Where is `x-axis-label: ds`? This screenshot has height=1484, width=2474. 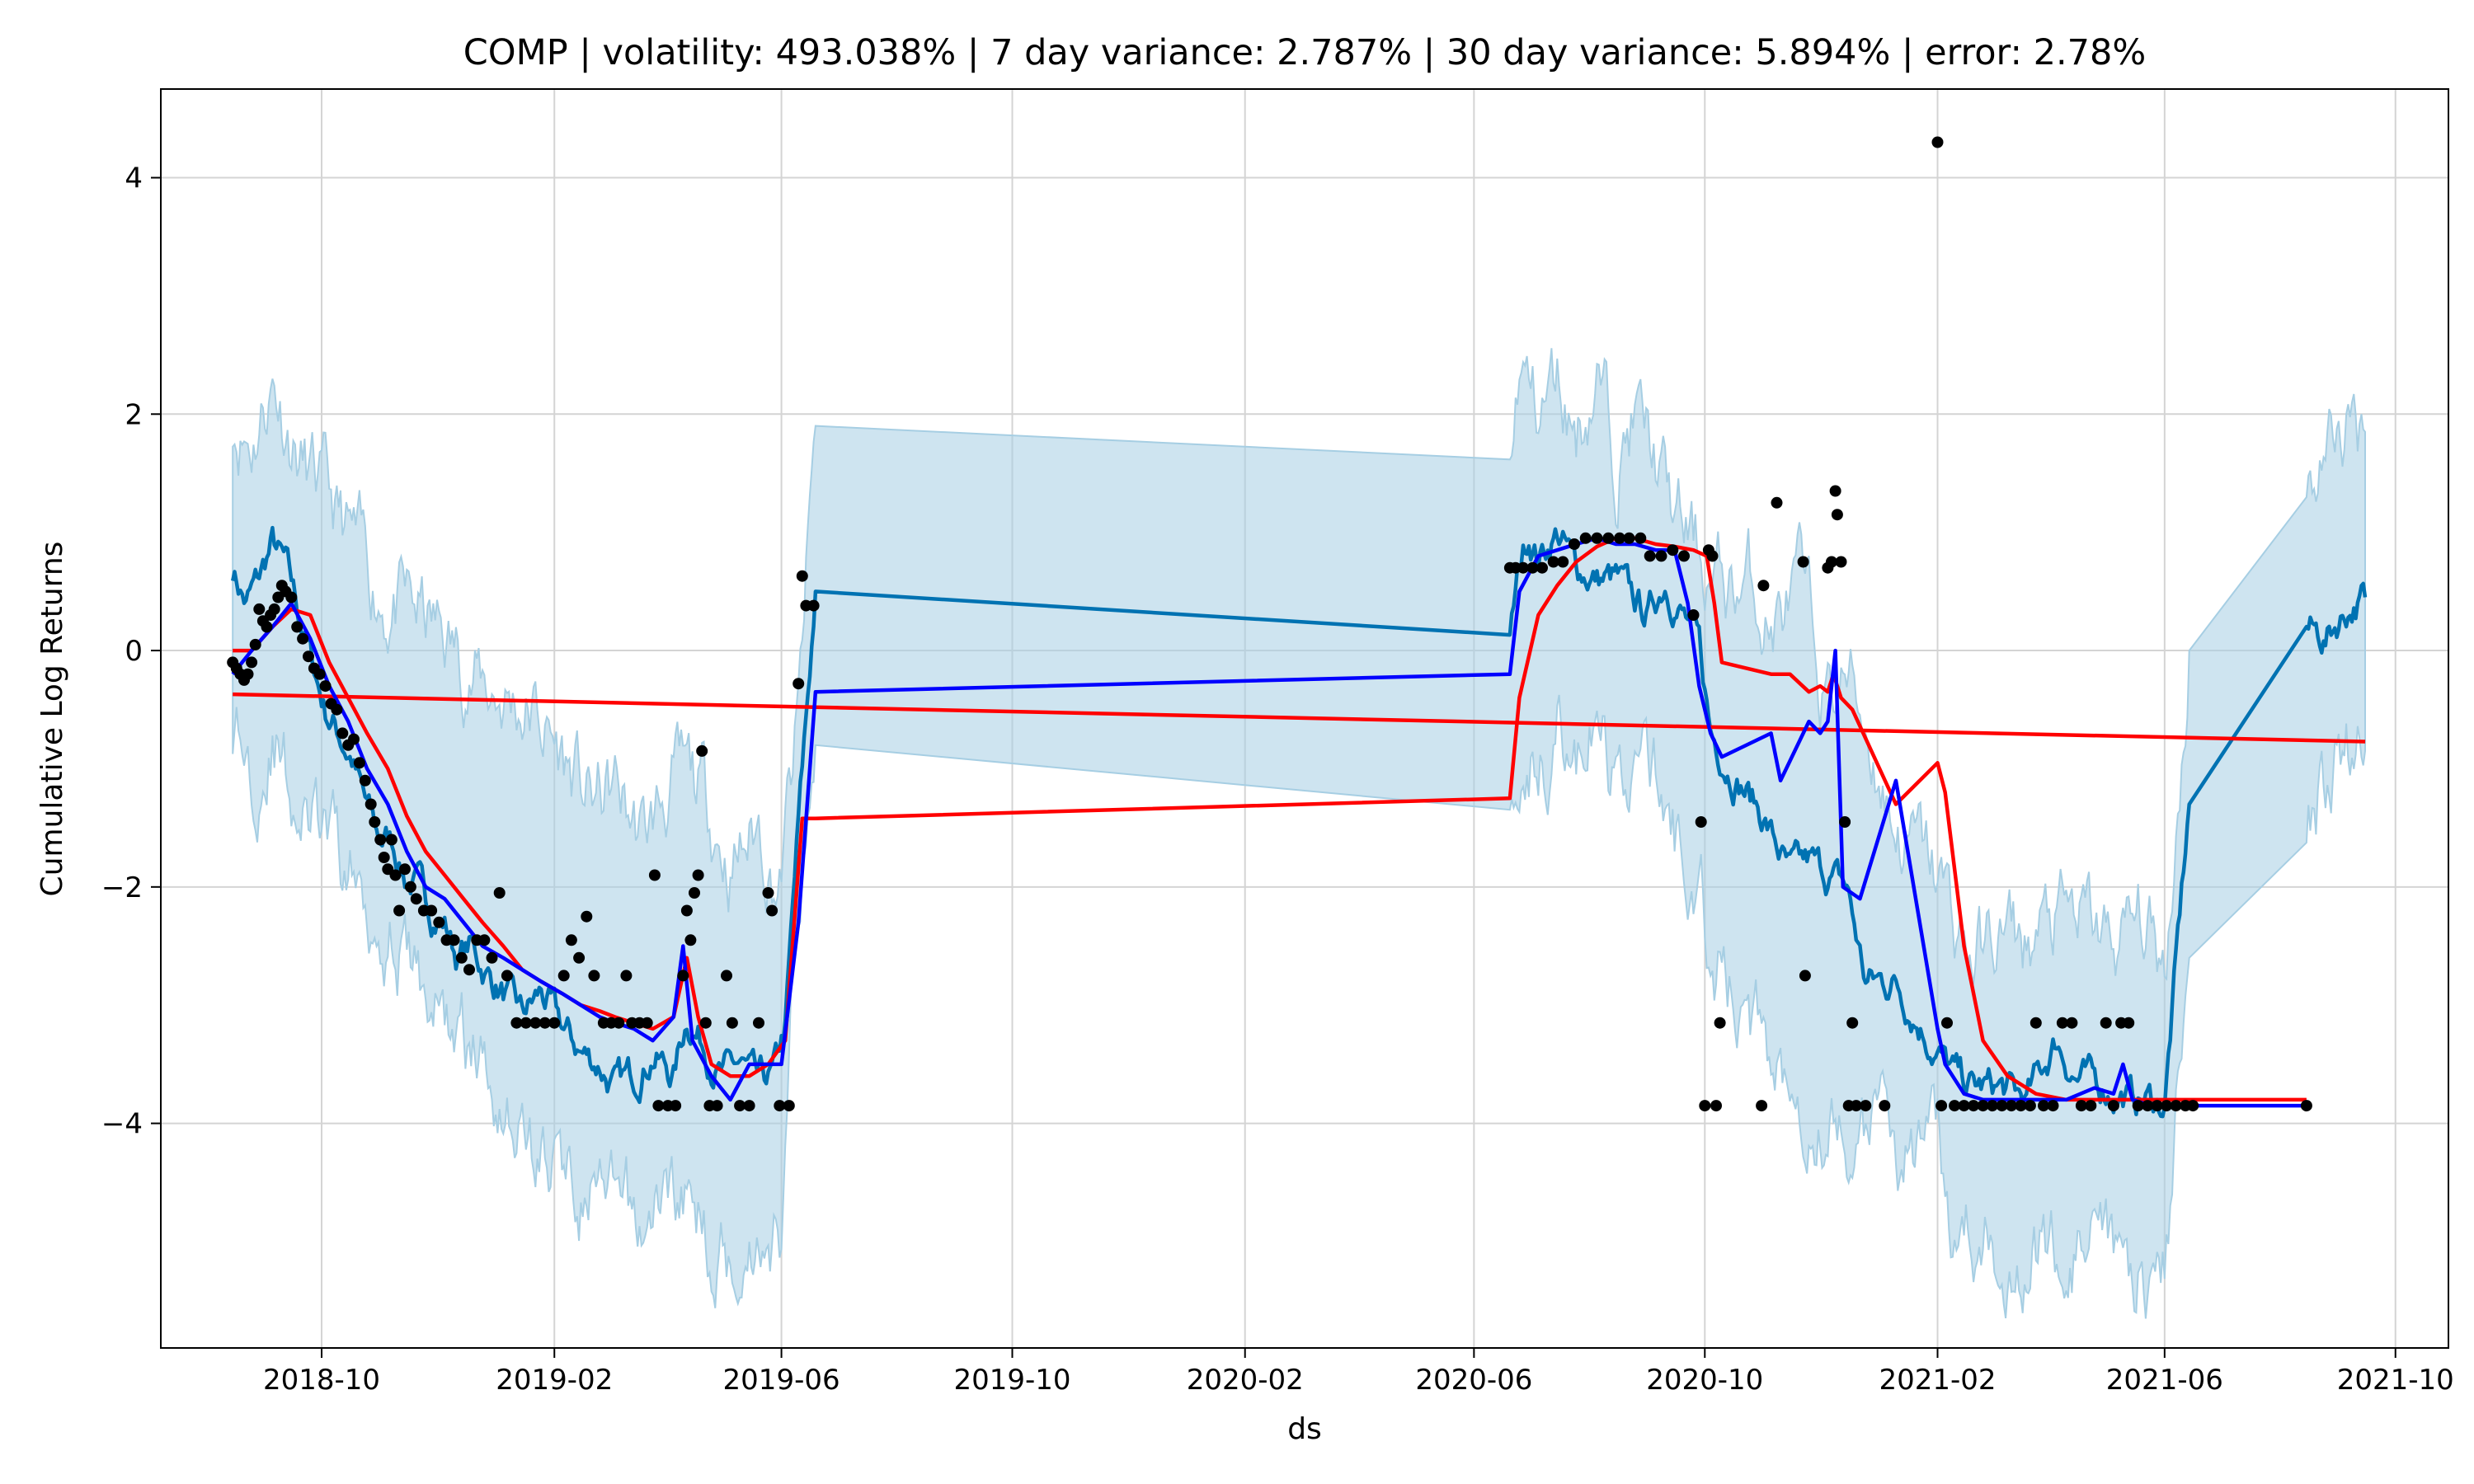
x-axis-label: ds is located at coordinates (1304, 1429).